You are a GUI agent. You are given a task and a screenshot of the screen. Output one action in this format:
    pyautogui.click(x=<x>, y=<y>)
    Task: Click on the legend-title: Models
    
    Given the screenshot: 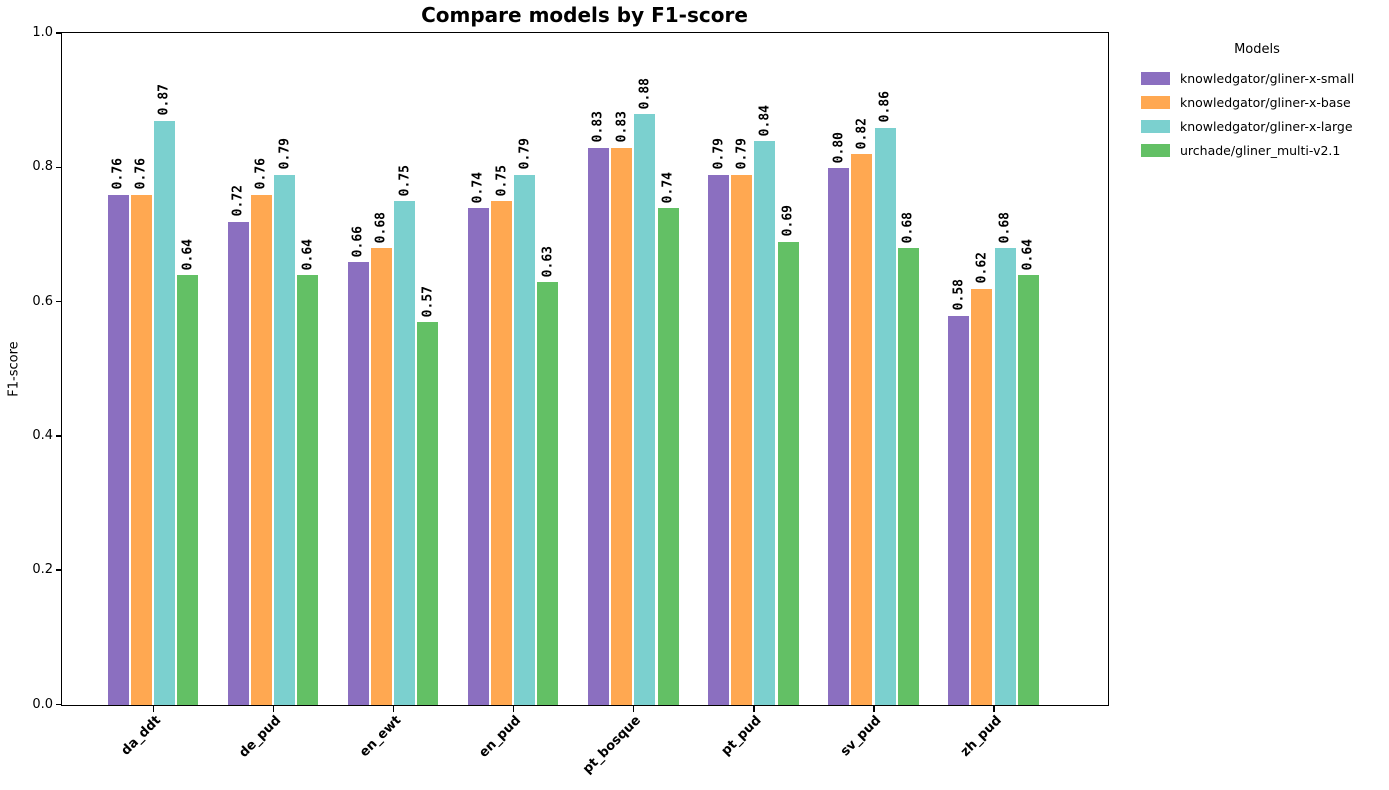 What is the action you would take?
    pyautogui.click(x=1257, y=49)
    